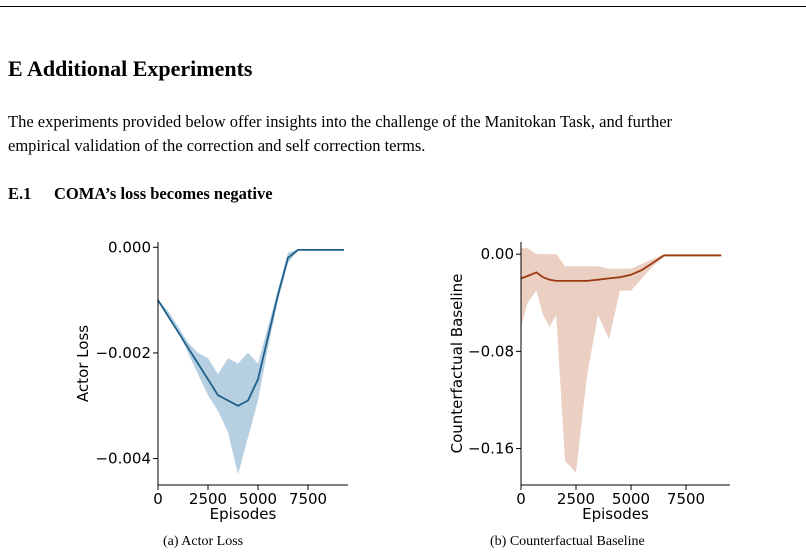 This screenshot has height=559, width=806. I want to click on figure-caption-a: (a) Actor Loss, so click(203, 541).